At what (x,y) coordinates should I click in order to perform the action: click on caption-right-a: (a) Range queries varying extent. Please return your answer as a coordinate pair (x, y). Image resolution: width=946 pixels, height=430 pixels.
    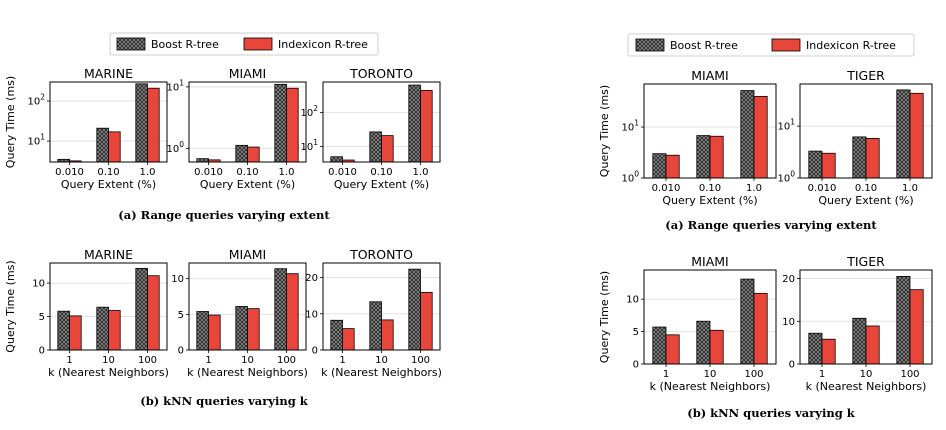
    Looking at the image, I should click on (771, 225).